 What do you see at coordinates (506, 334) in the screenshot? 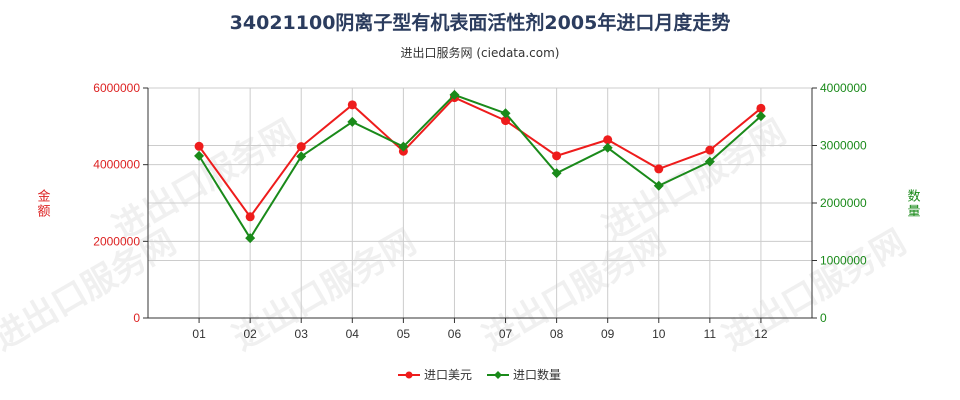
I see `x-axis-tick-label: 07` at bounding box center [506, 334].